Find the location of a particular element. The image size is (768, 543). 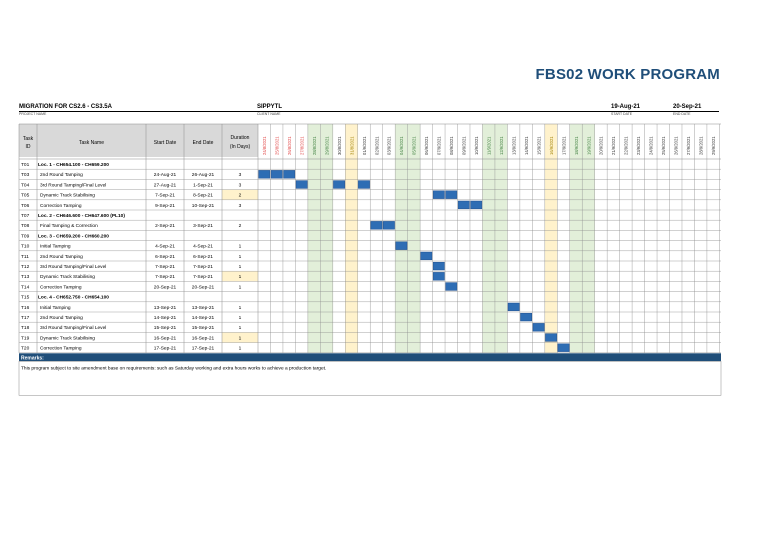

day-label: 18/9/2021 is located at coordinates (576, 145).